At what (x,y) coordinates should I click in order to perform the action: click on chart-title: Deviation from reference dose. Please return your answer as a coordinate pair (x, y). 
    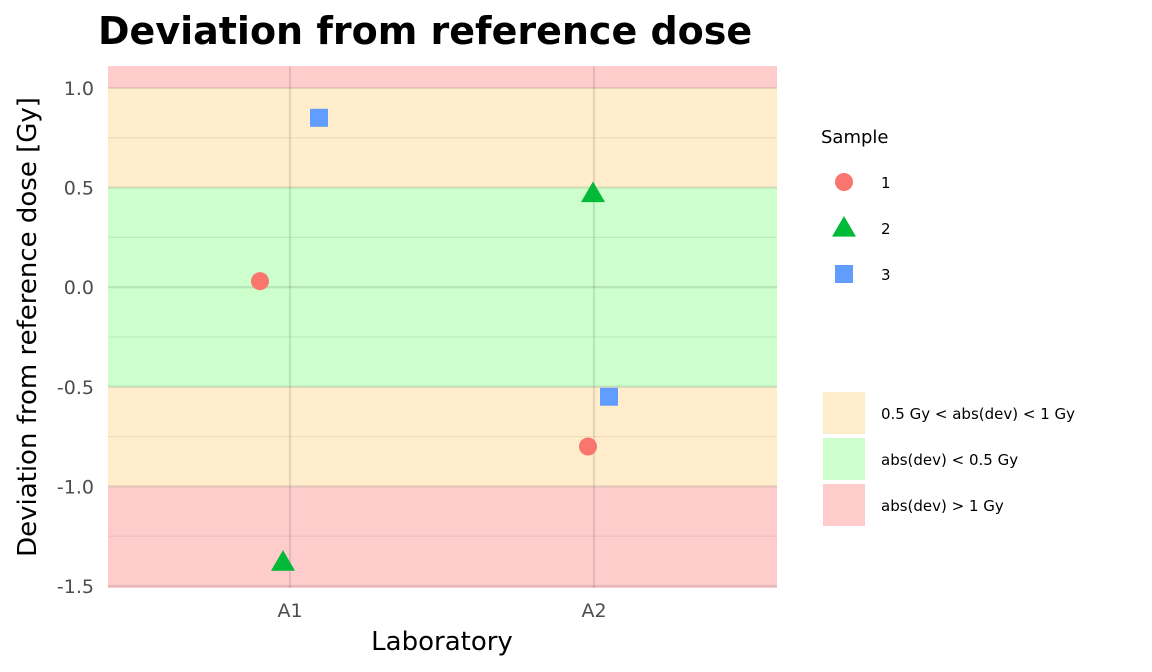
    Looking at the image, I should click on (425, 31).